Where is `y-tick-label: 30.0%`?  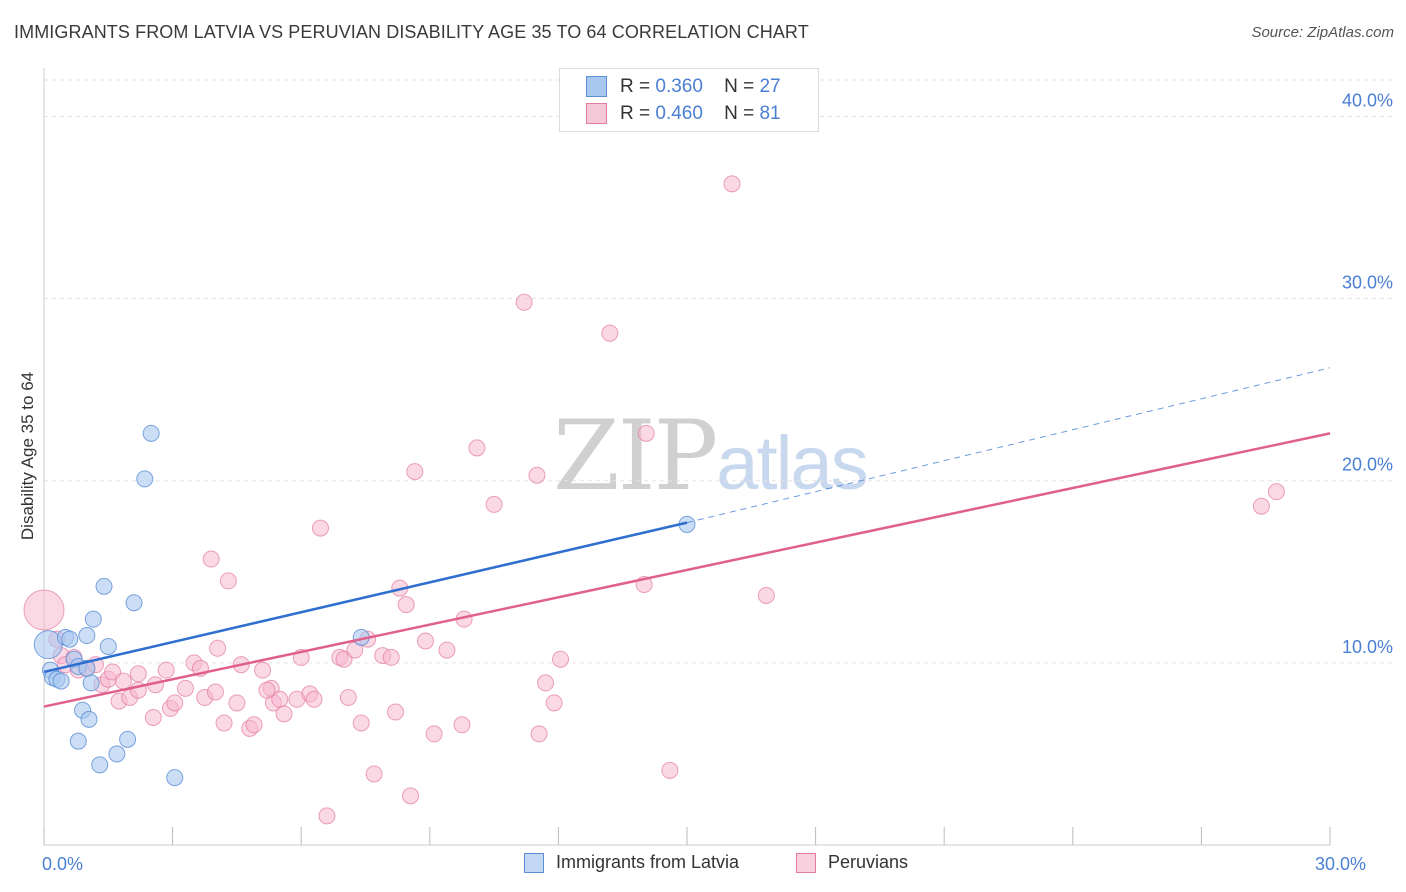 y-tick-label: 30.0% is located at coordinates (1367, 283).